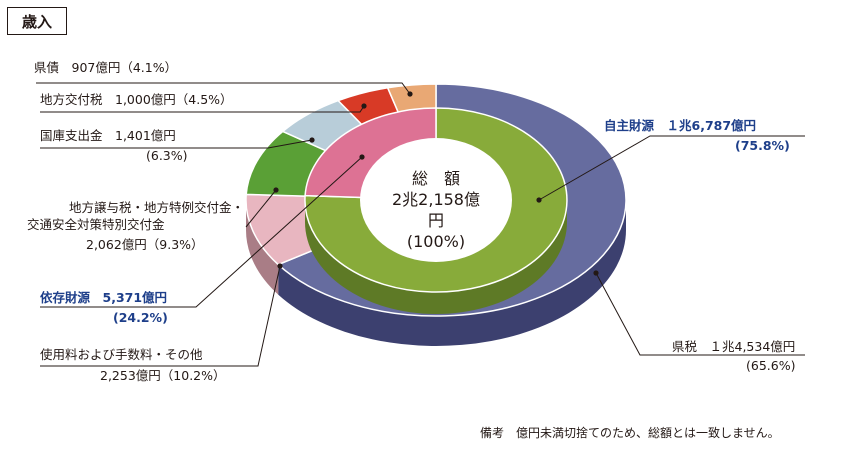 The width and height of the screenshot is (858, 452). I want to click on label-treasury-percent: (6.3%), so click(167, 155).